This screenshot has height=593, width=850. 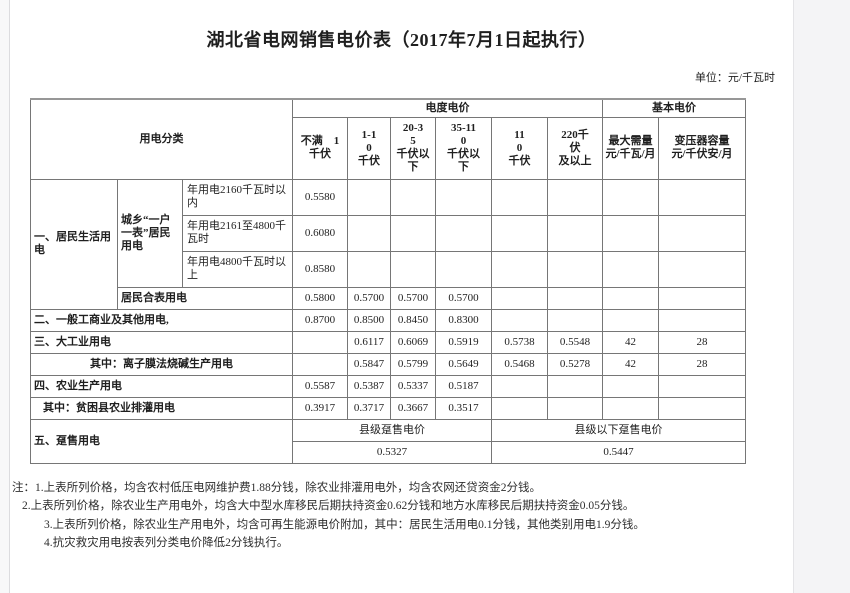 What do you see at coordinates (320, 298) in the screenshot?
I see `value-cell: 0.5800` at bounding box center [320, 298].